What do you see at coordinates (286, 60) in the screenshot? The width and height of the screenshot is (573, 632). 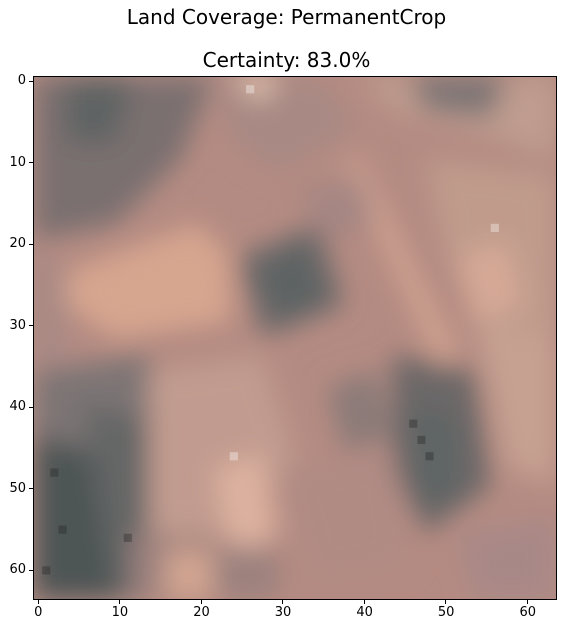 I see `figure-subtitle: Certainty: 83.0%` at bounding box center [286, 60].